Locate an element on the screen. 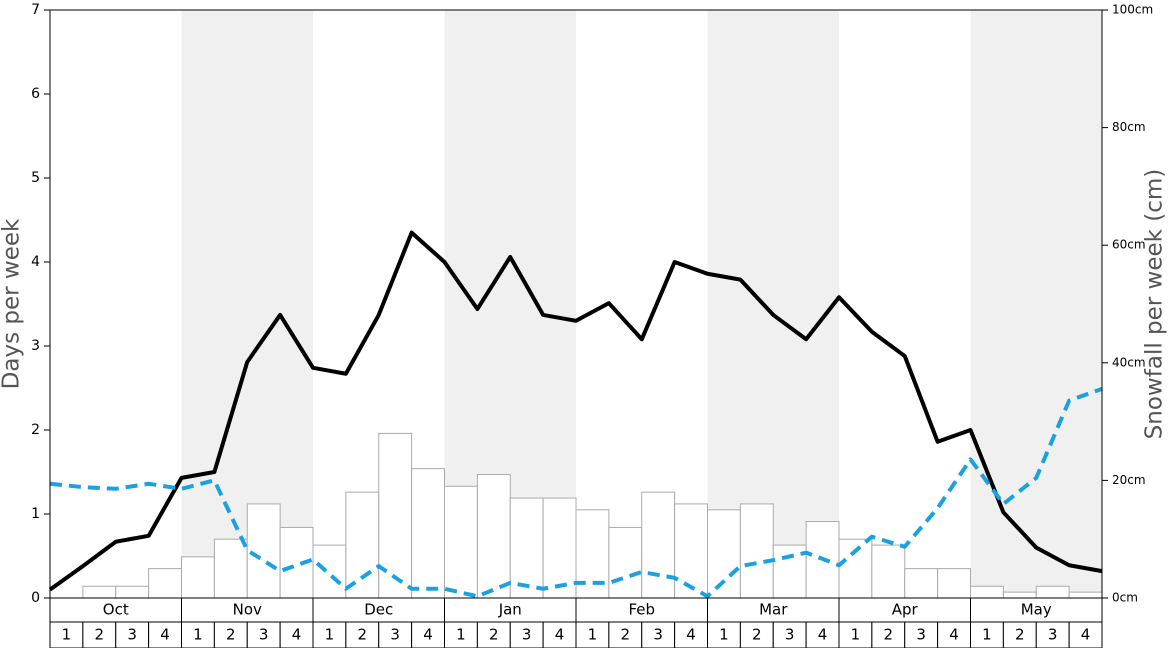  y2-tick-label: 20cm is located at coordinates (1129, 480).